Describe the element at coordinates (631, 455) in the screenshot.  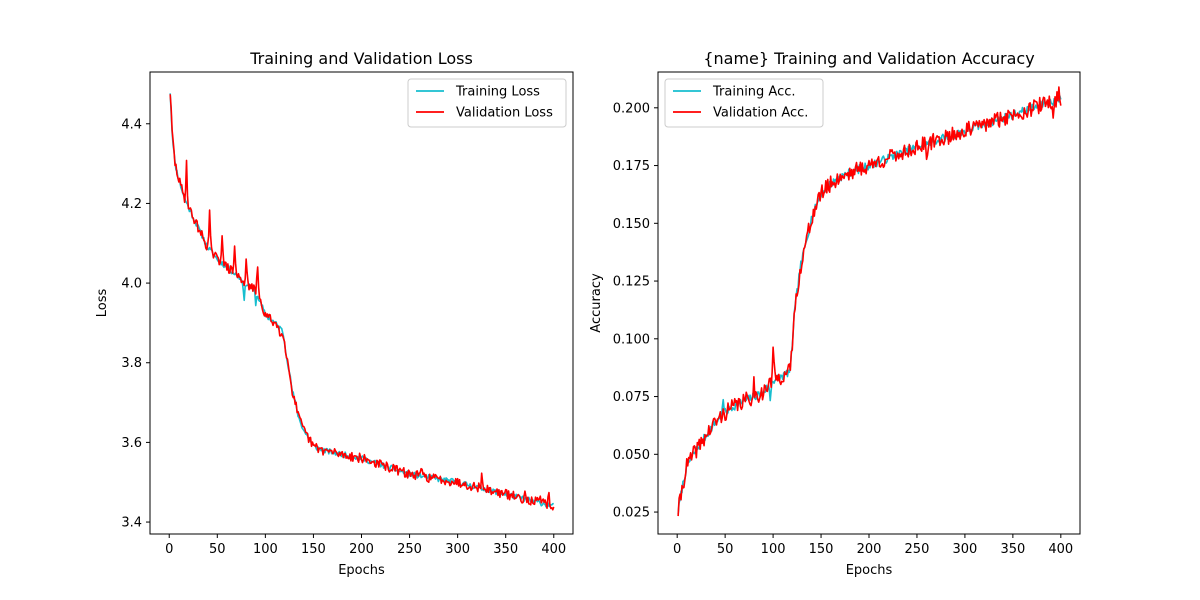
I see `y-tick-label: 0.050` at that location.